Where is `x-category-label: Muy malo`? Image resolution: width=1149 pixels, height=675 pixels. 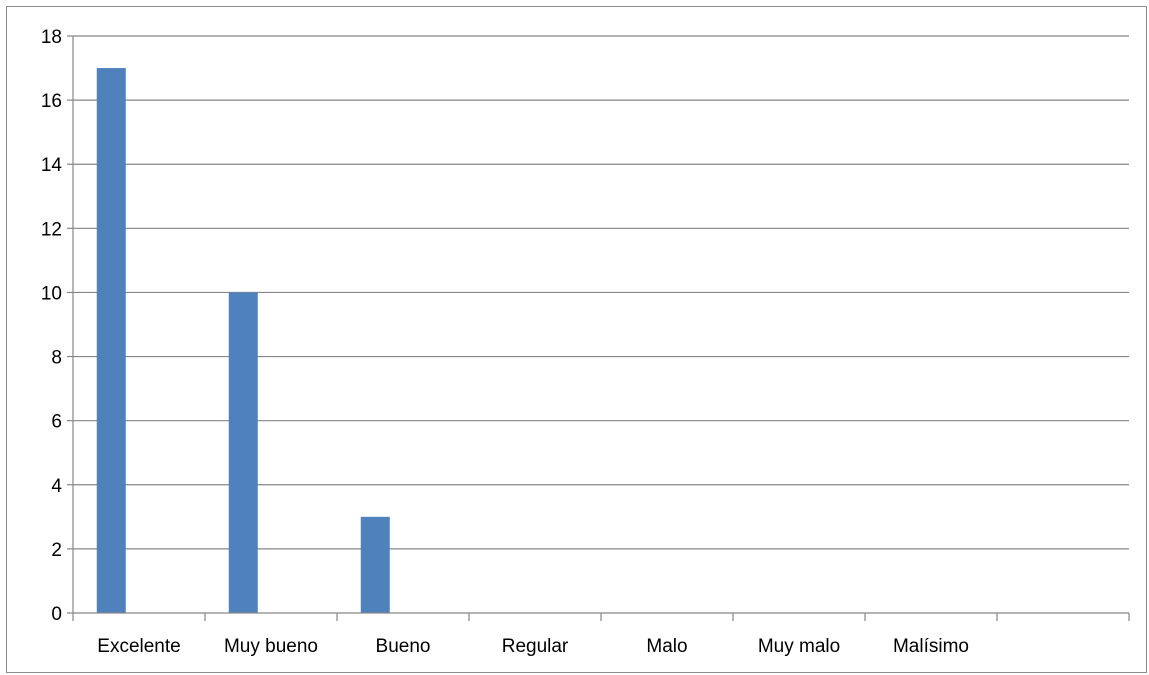 x-category-label: Muy malo is located at coordinates (799, 646).